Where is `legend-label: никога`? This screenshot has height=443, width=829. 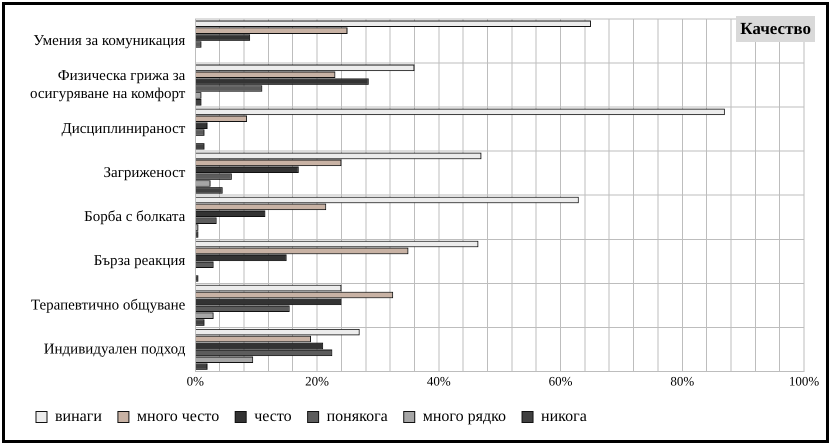 legend-label: никога is located at coordinates (564, 417).